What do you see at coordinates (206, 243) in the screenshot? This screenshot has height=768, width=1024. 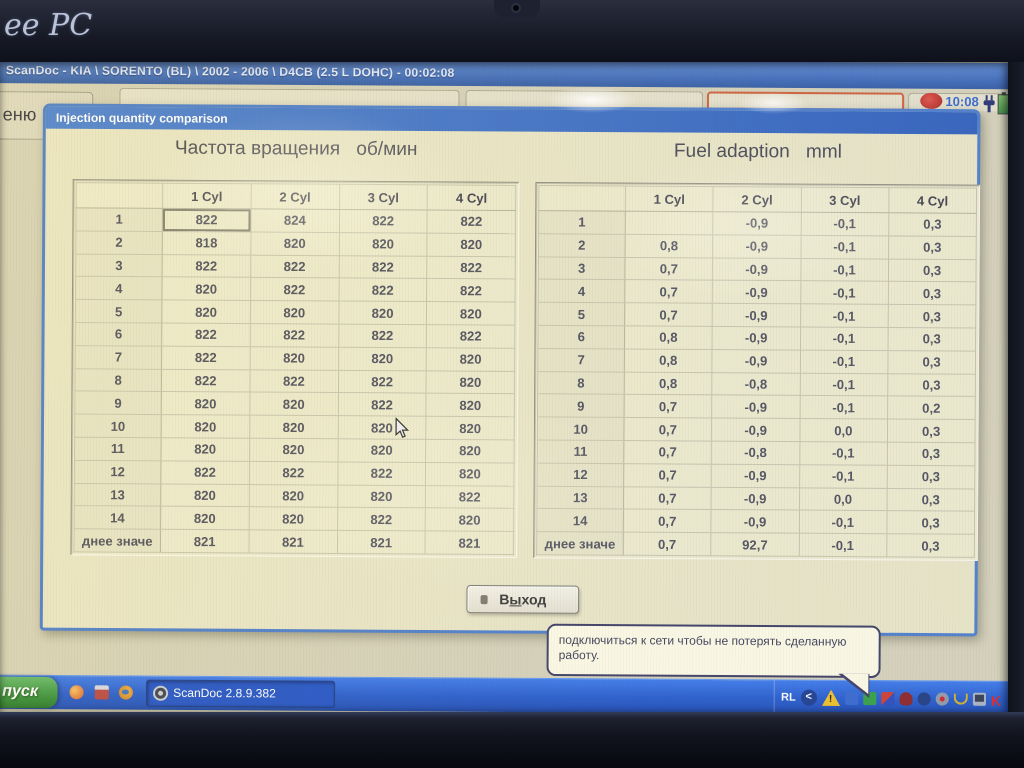 I see `table-cell: 818` at bounding box center [206, 243].